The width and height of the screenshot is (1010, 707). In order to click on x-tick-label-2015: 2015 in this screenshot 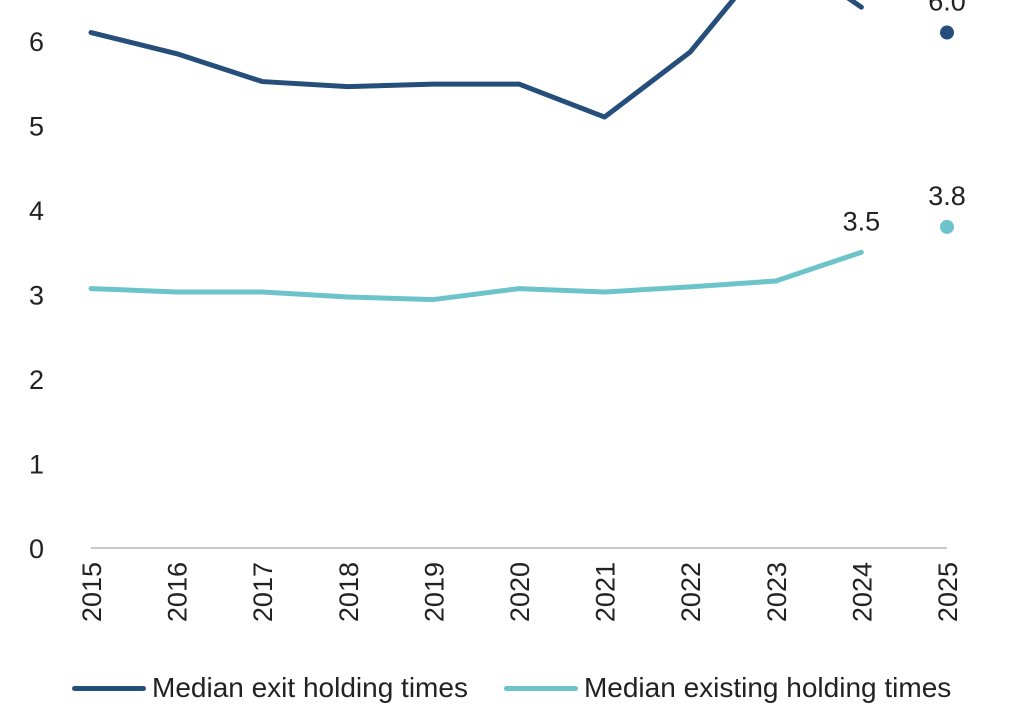, I will do `click(92, 592)`.